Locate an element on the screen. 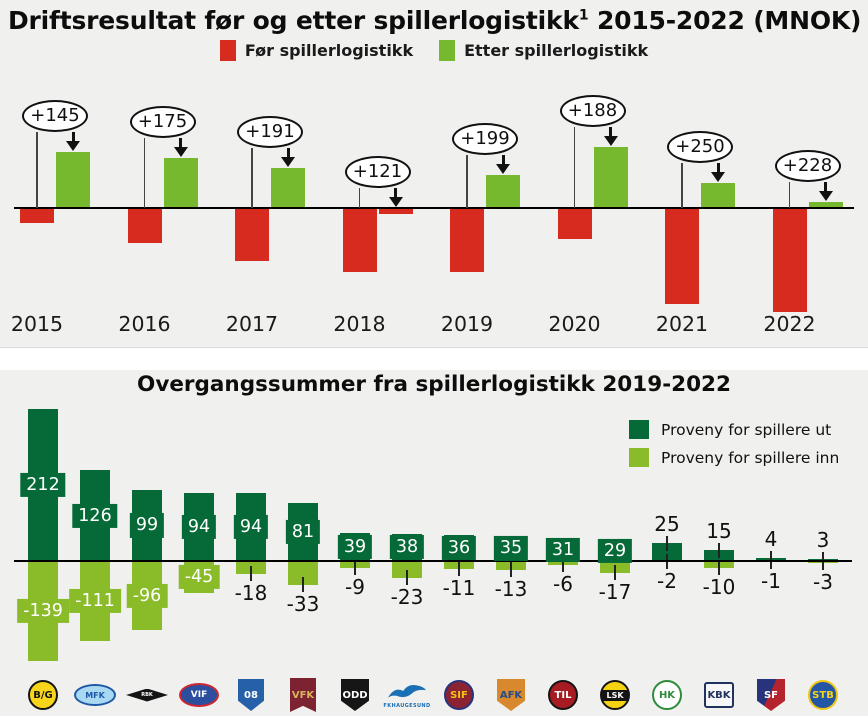  annotation-line-2018 is located at coordinates (359, 198).